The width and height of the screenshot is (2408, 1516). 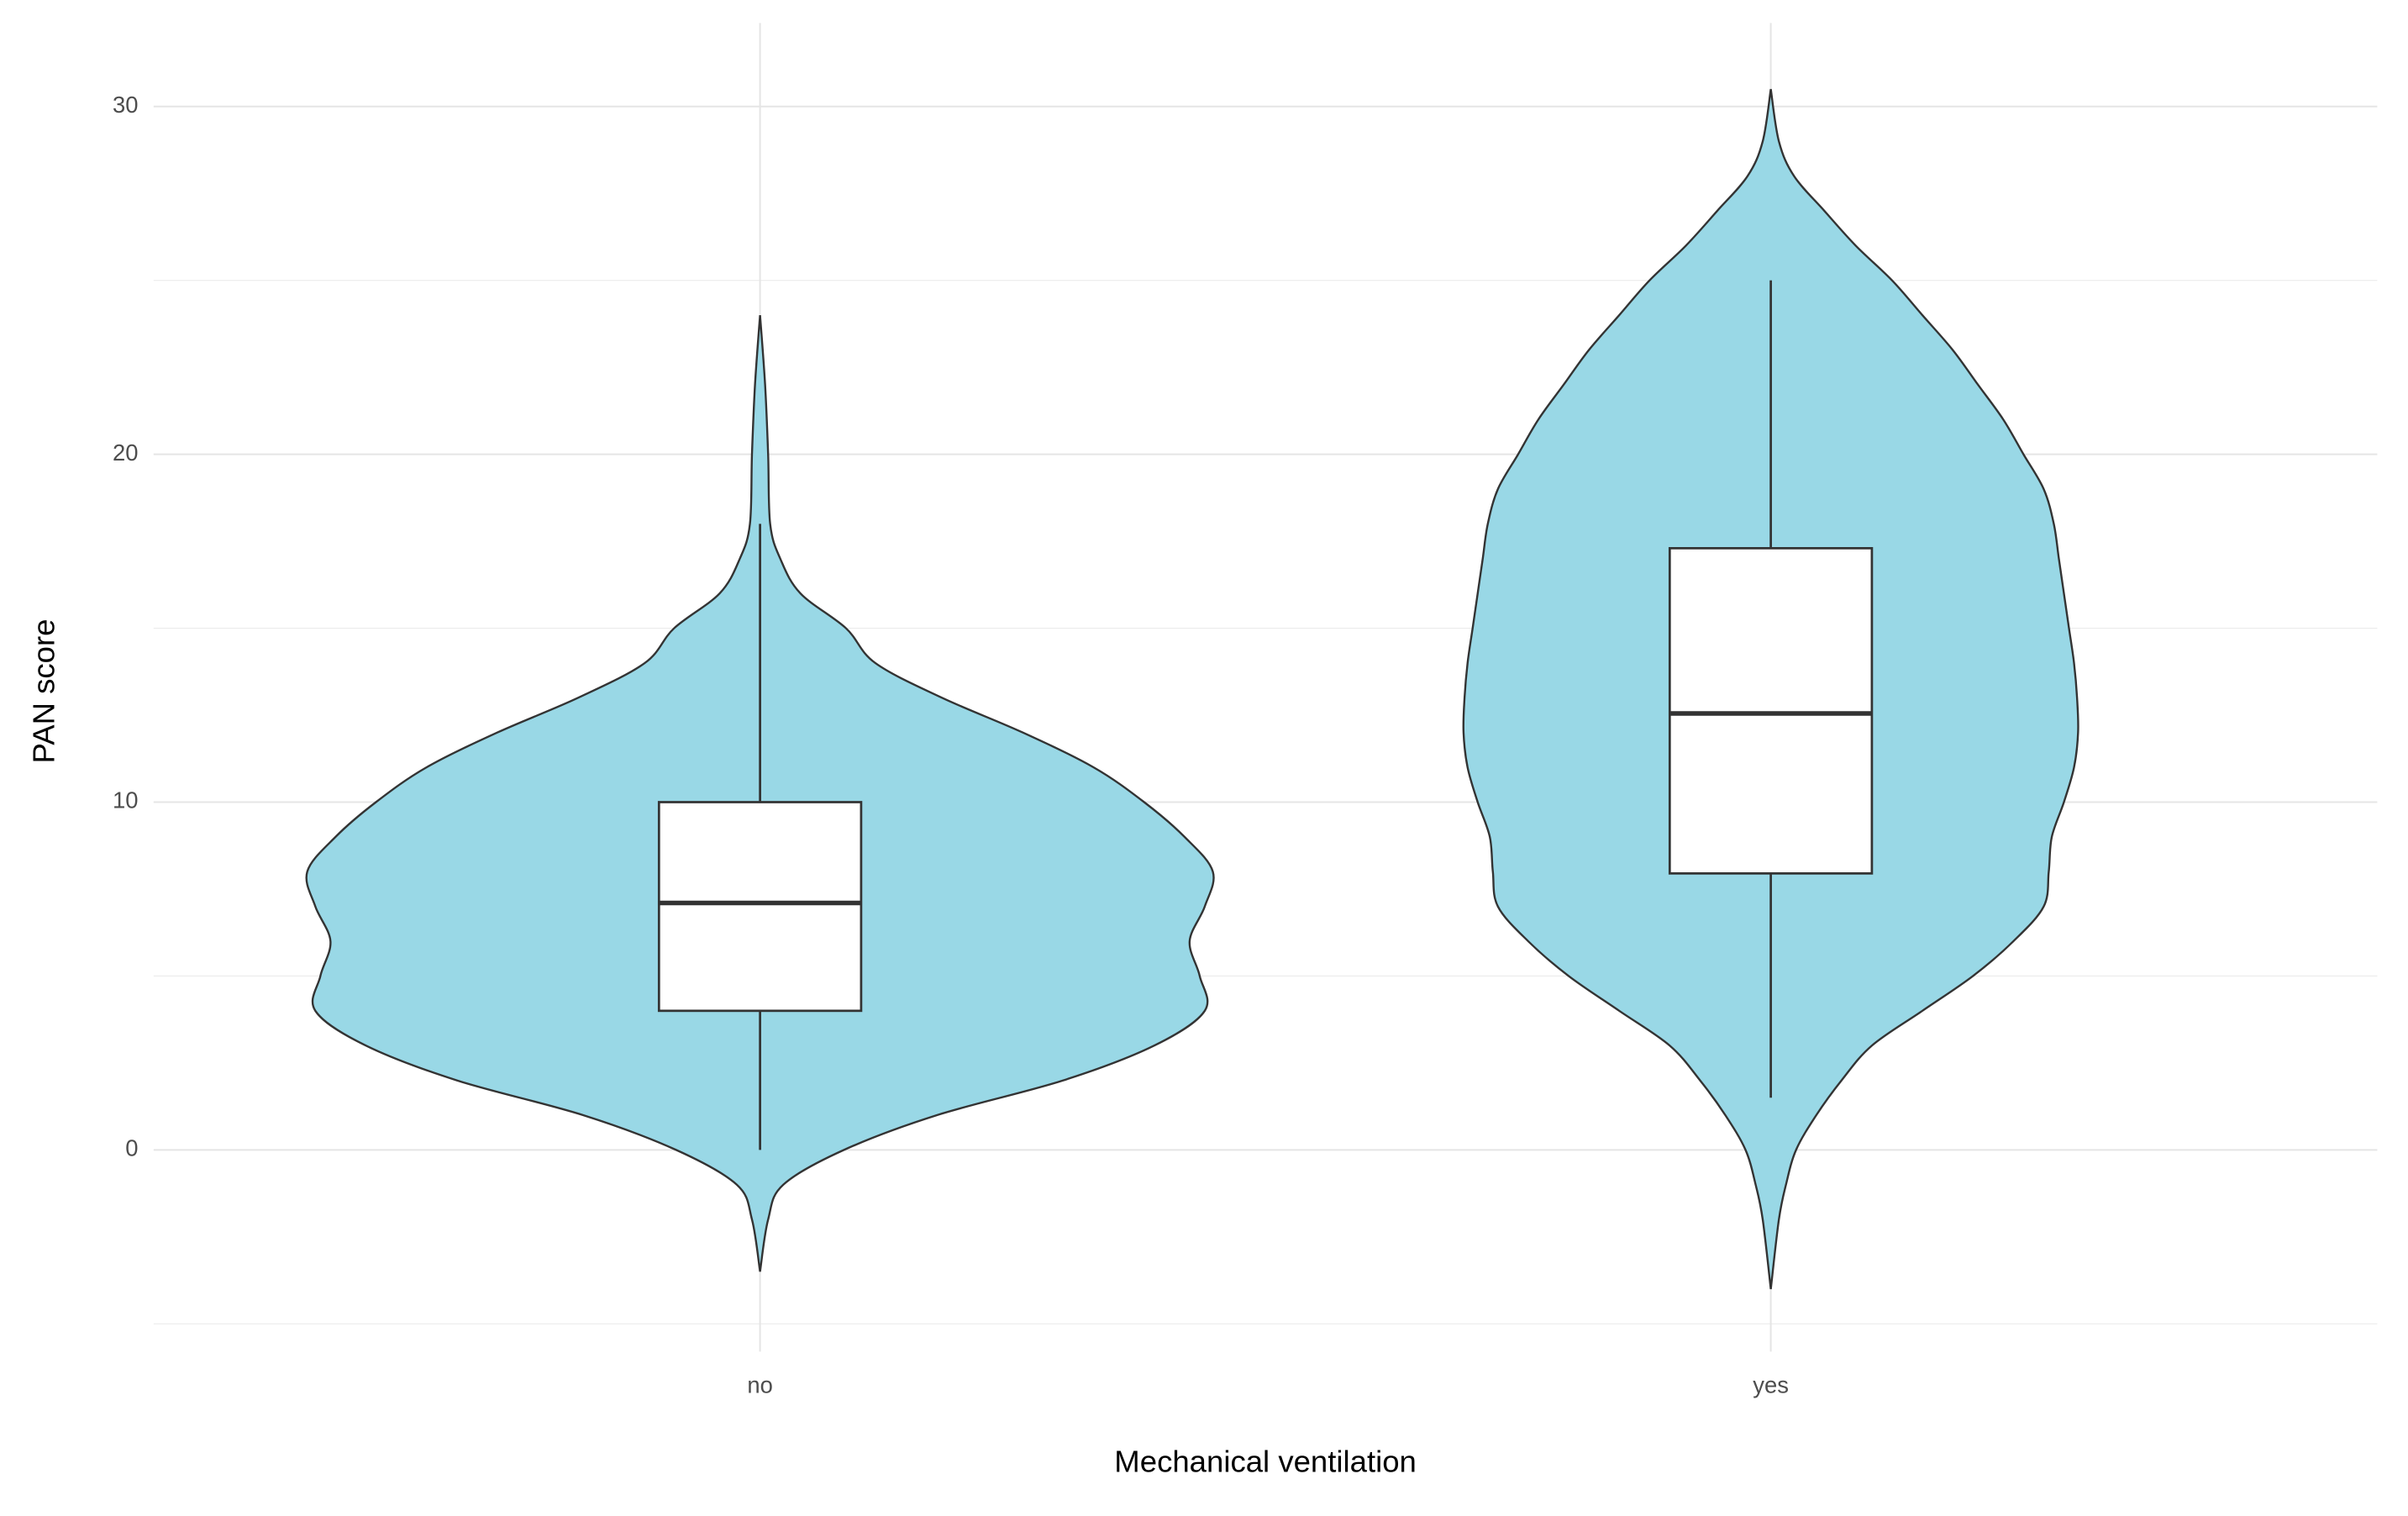 I want to click on x-tick-label: yes, so click(x=1771, y=1385).